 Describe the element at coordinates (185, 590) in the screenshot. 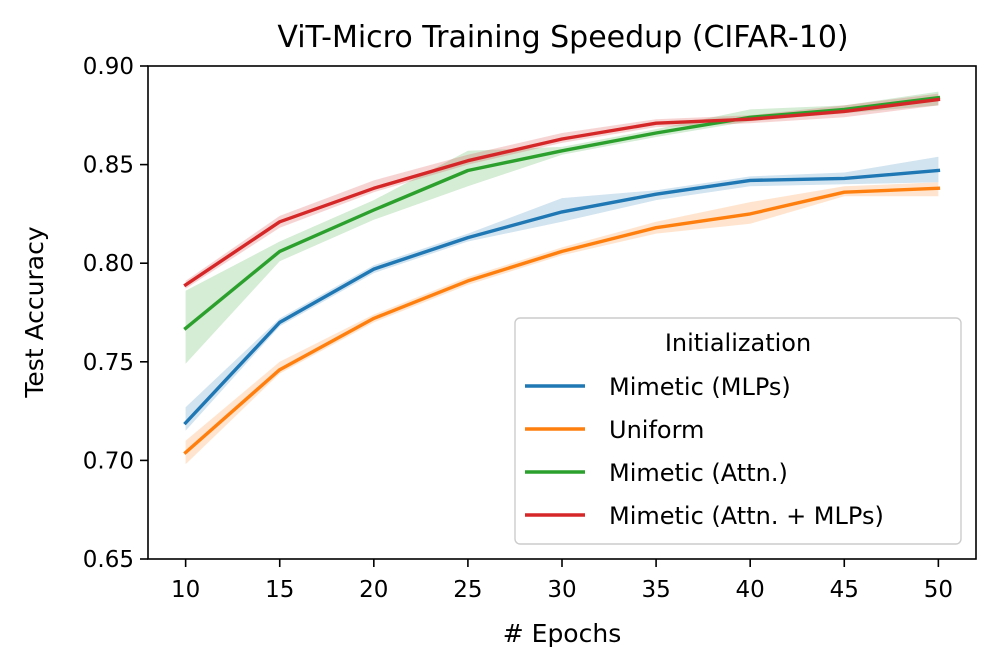

I see `x-tick-label-10: 10` at that location.